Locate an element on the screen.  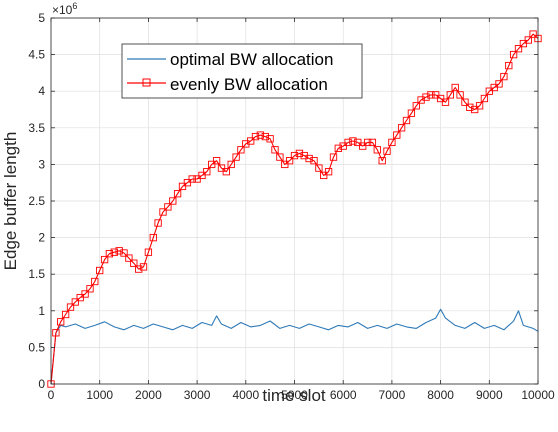
y-tick-label: 4.5 is located at coordinates (36, 55).